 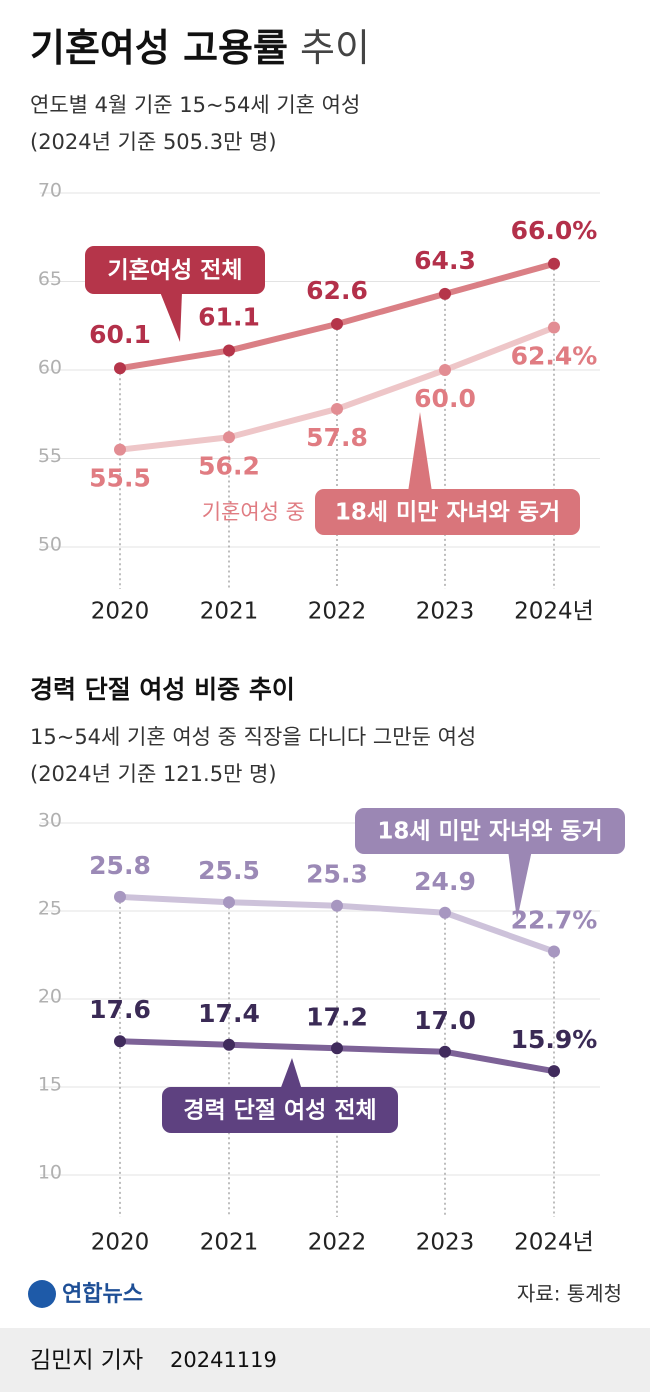 I want to click on y-tick-label: 70, so click(x=50, y=191).